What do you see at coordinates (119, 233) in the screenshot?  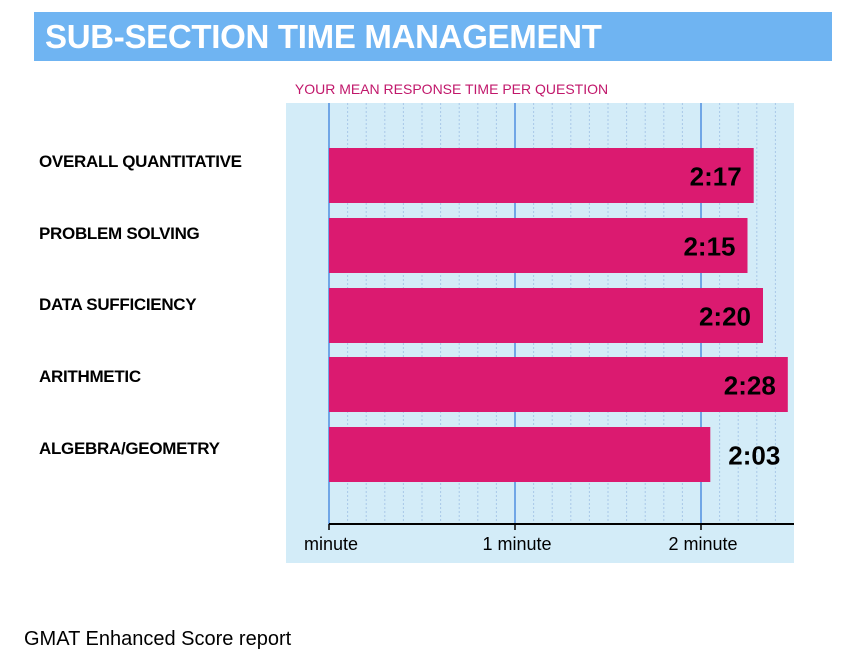 I see `category-label: PROBLEM SOLVING` at bounding box center [119, 233].